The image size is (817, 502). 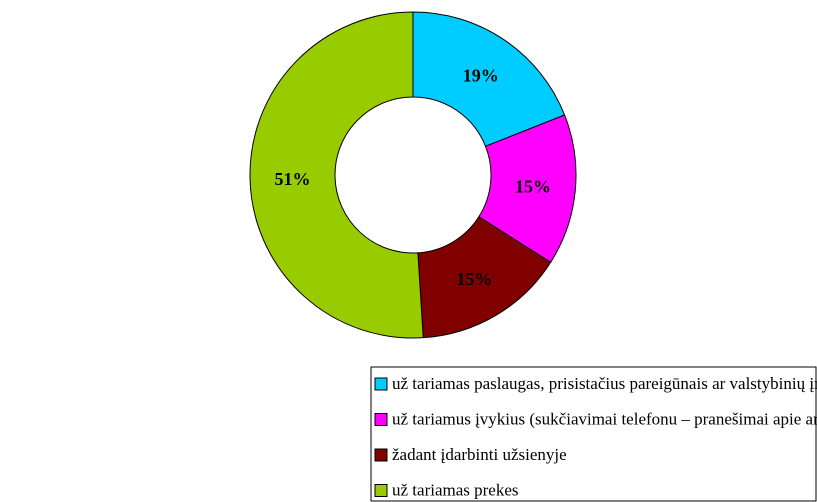 What do you see at coordinates (455, 489) in the screenshot?
I see `legend-label: už tariamas prekes` at bounding box center [455, 489].